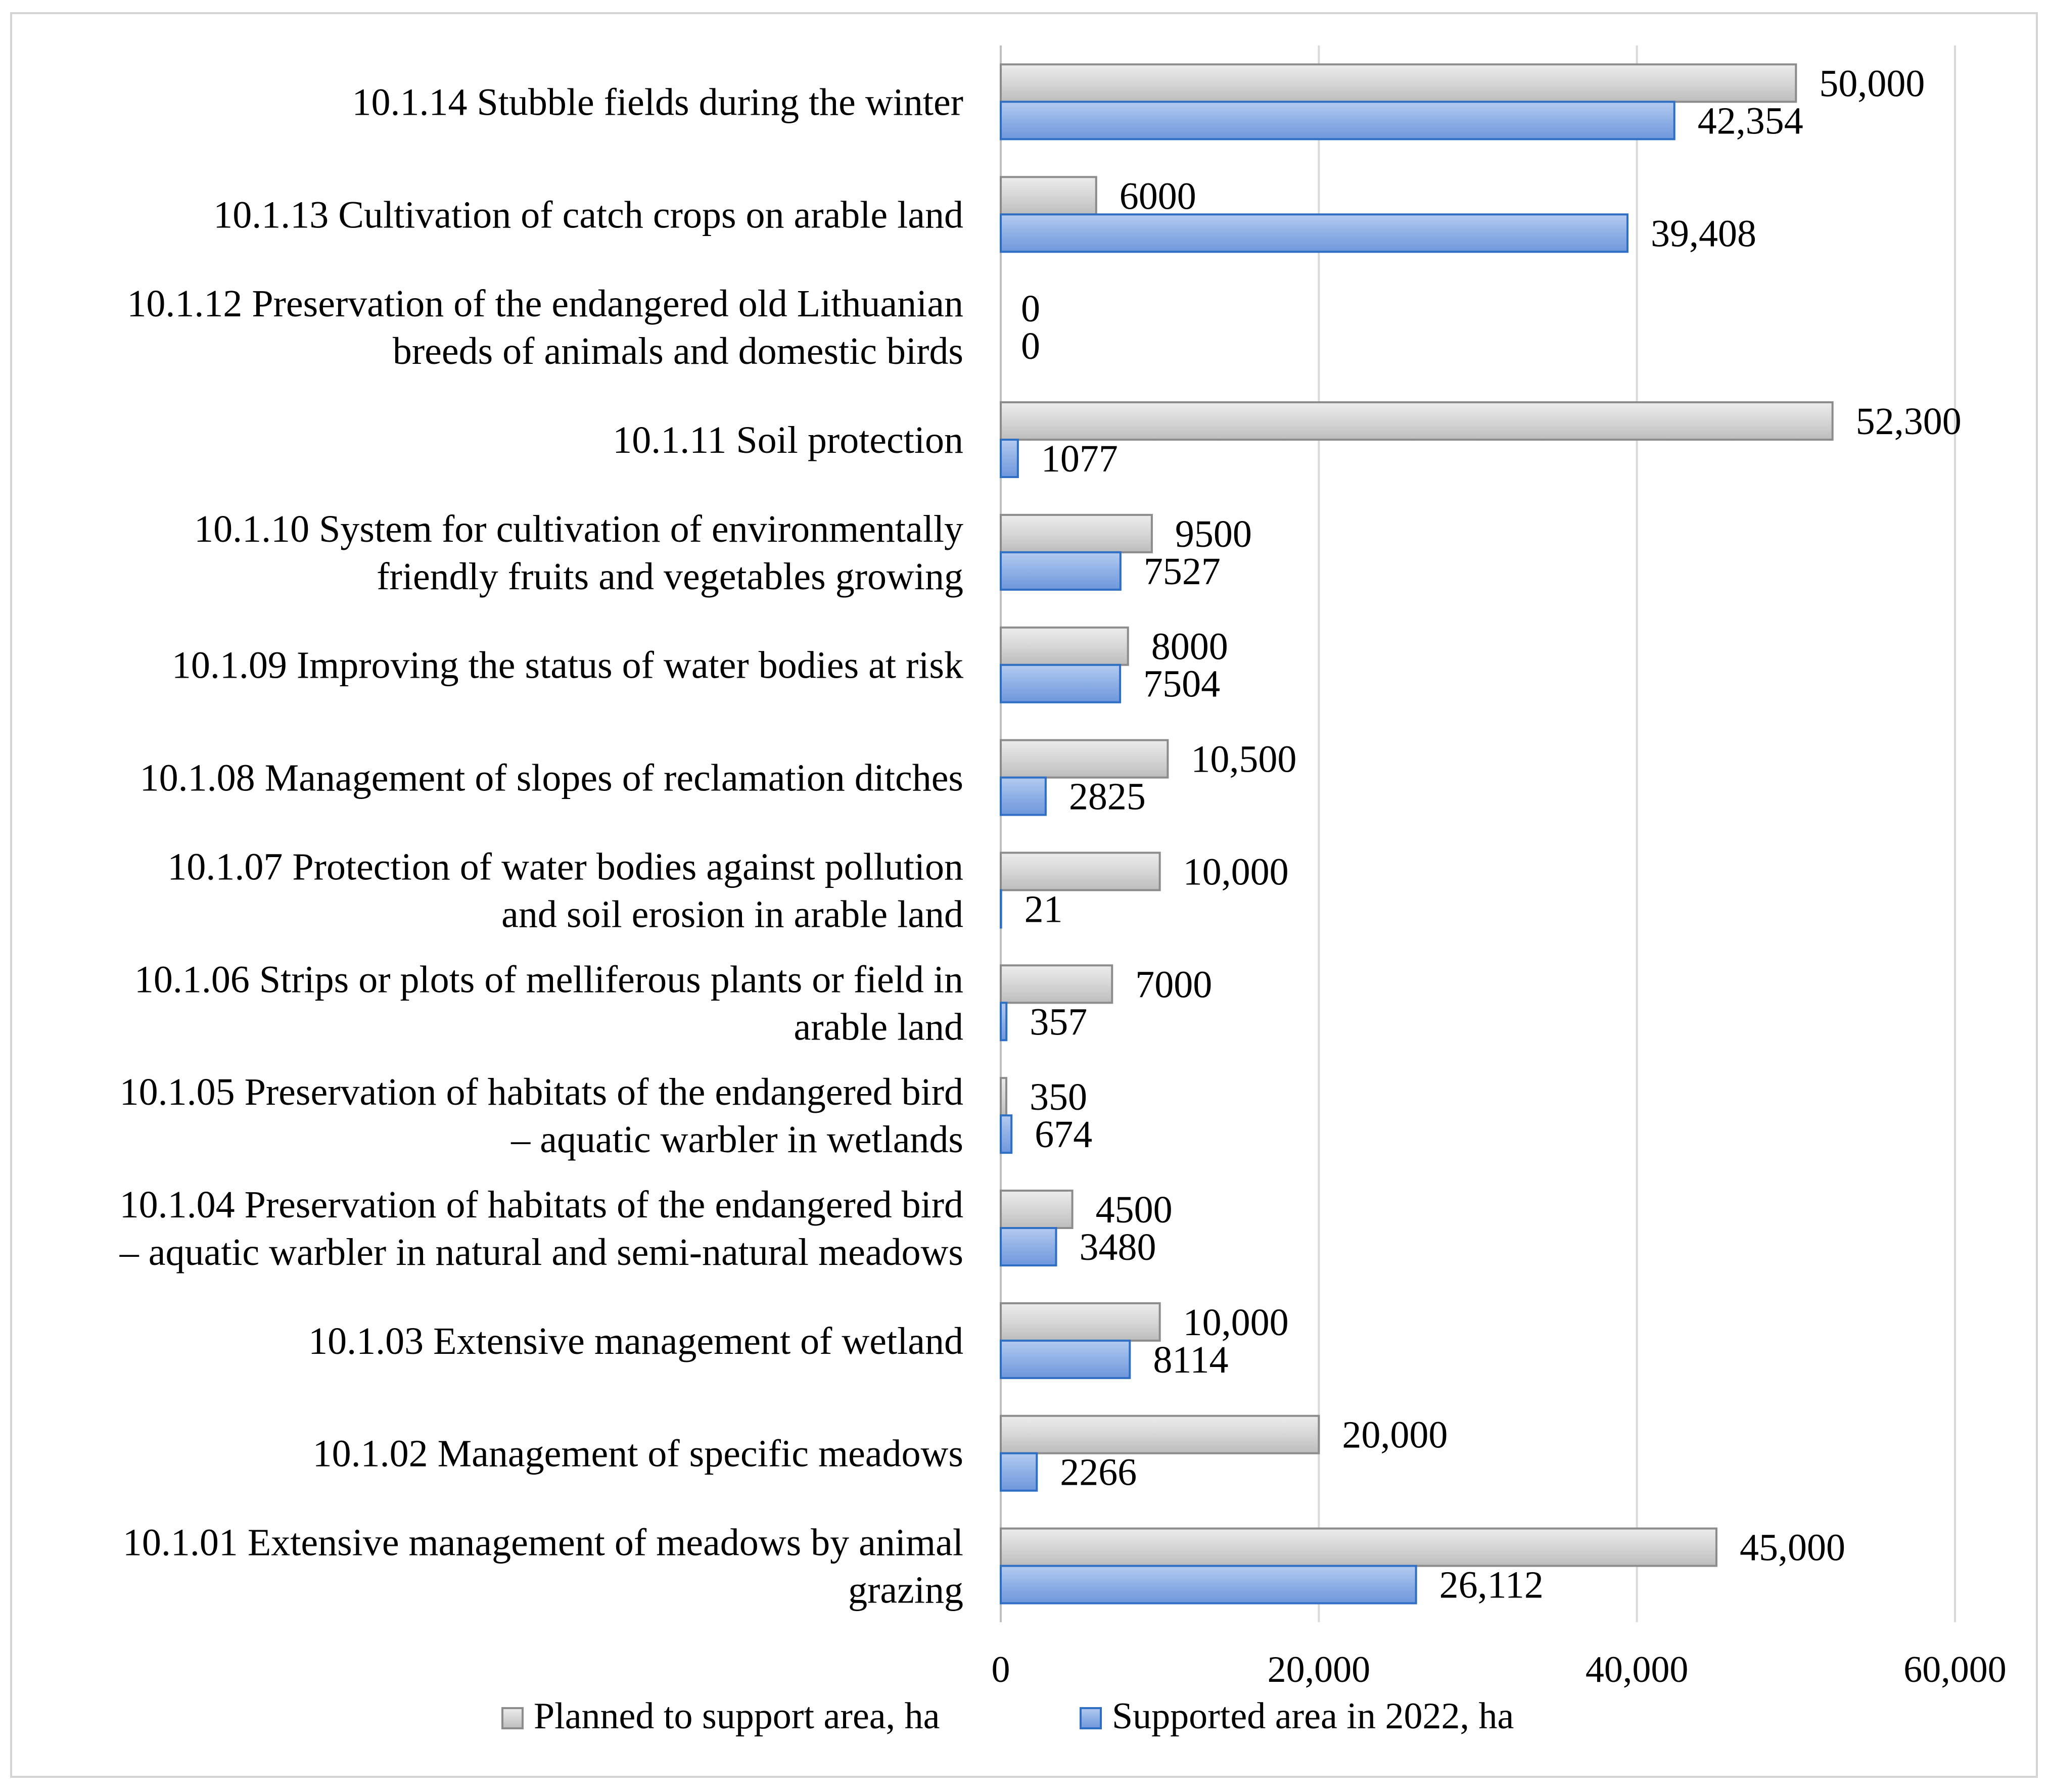  What do you see at coordinates (1313, 1716) in the screenshot?
I see `legend-label-supported: Supported area in 2022, ha` at bounding box center [1313, 1716].